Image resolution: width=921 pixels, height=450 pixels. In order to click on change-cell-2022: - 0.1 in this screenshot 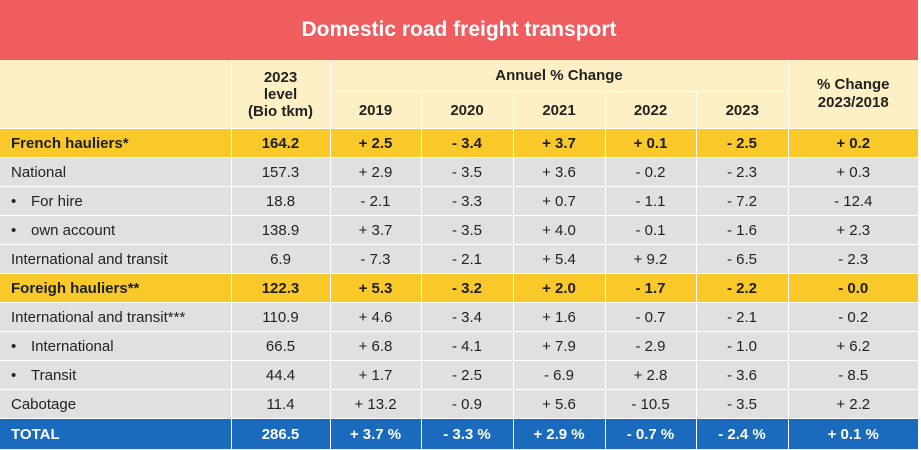, I will do `click(651, 230)`.